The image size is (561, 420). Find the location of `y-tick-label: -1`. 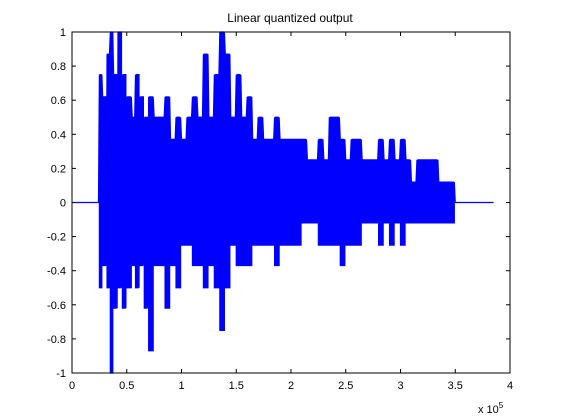

y-tick-label: -1 is located at coordinates (61, 374).